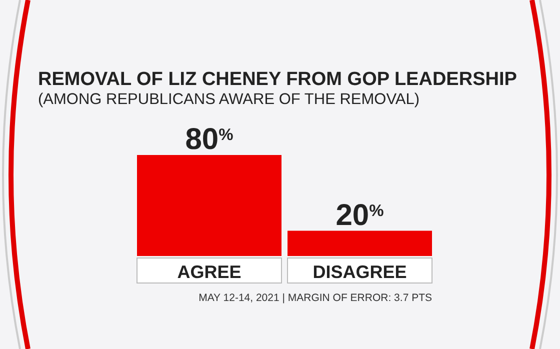  I want to click on x-tick-label: AGREE, so click(209, 272).